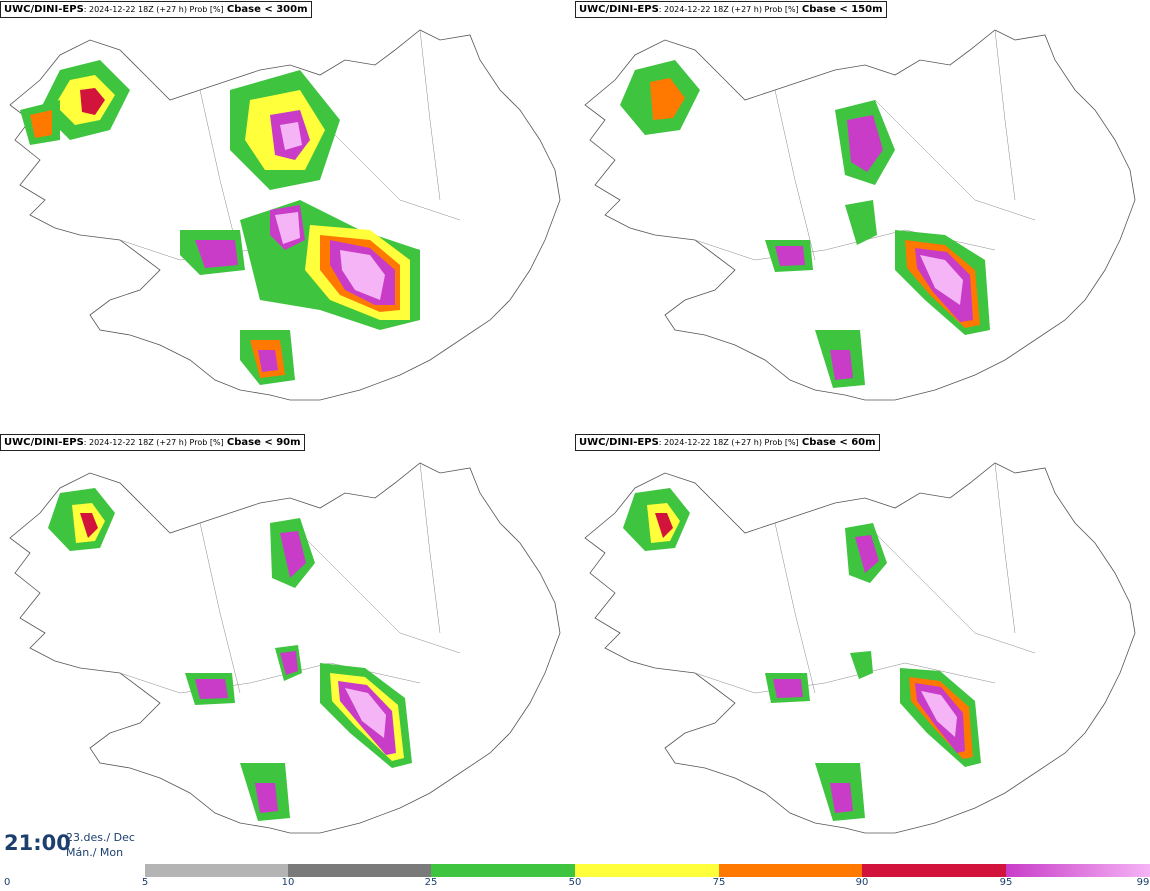 The image size is (1150, 891). I want to click on parameter-label: Cbase < 150m, so click(842, 9).